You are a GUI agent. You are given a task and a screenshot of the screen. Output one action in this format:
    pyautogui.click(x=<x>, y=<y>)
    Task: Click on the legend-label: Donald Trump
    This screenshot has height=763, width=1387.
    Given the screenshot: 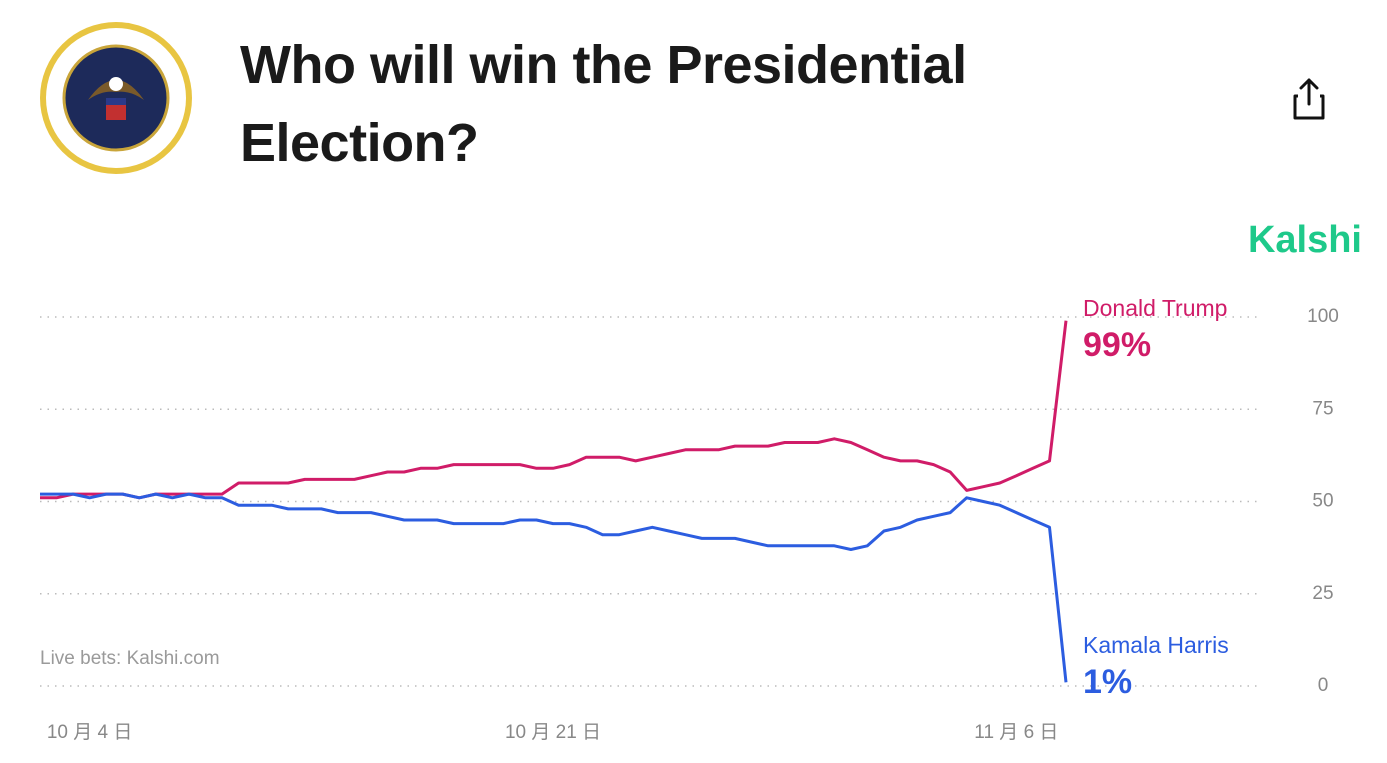 What is the action you would take?
    pyautogui.click(x=1155, y=308)
    